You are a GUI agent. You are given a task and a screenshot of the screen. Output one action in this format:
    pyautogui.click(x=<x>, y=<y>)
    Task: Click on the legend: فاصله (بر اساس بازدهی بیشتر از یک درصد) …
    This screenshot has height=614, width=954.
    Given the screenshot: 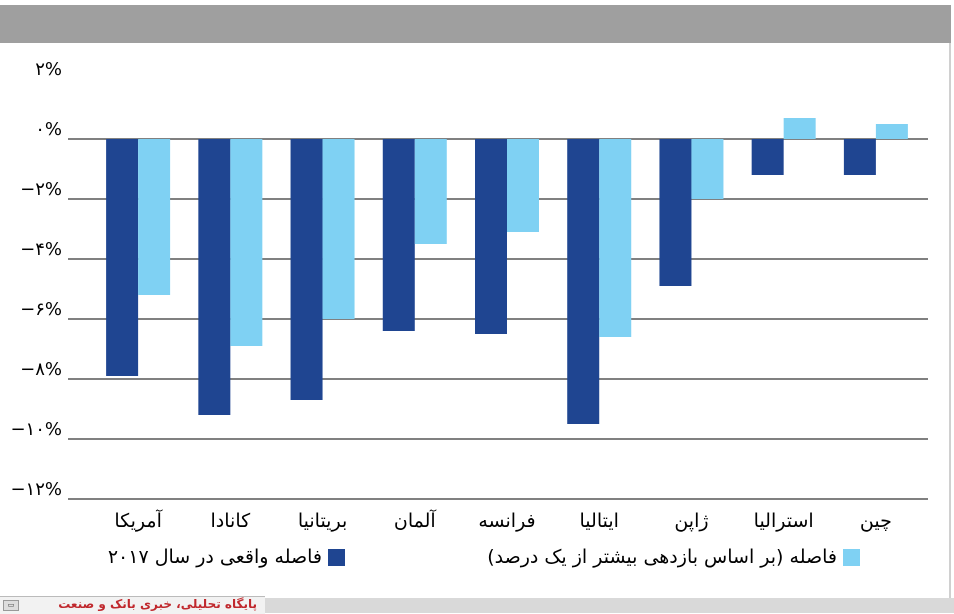 What is the action you would take?
    pyautogui.click(x=460, y=560)
    